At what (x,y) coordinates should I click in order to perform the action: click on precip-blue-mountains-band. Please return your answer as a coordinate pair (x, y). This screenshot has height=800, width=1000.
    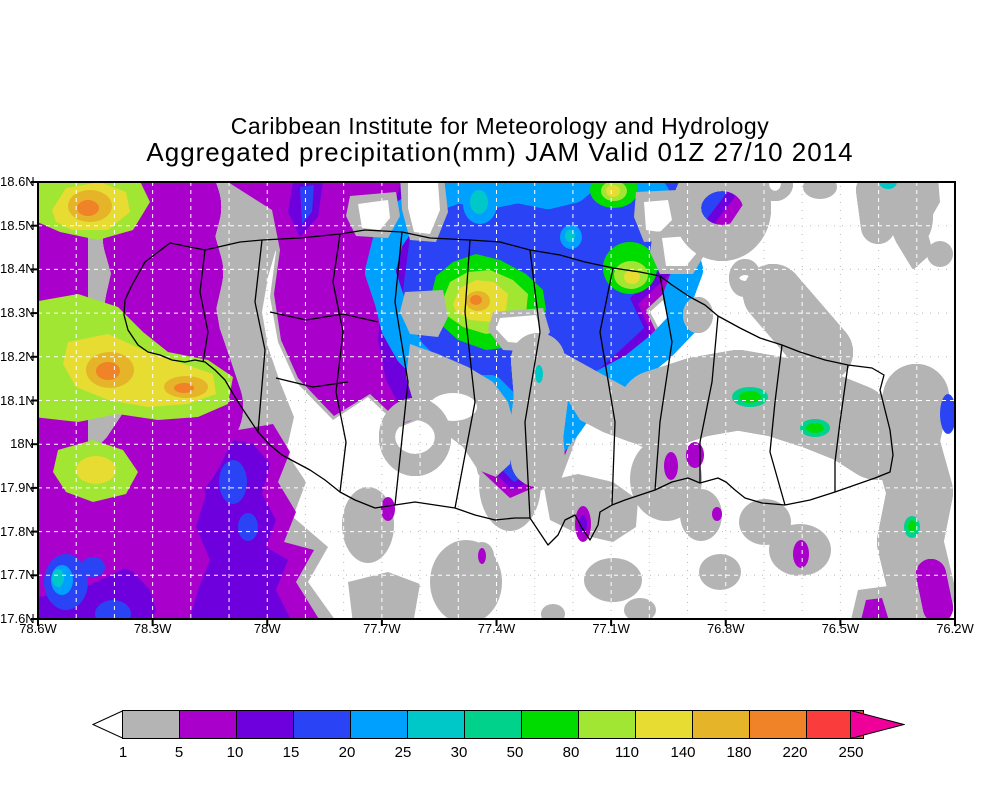
    Looking at the image, I should click on (768, 415).